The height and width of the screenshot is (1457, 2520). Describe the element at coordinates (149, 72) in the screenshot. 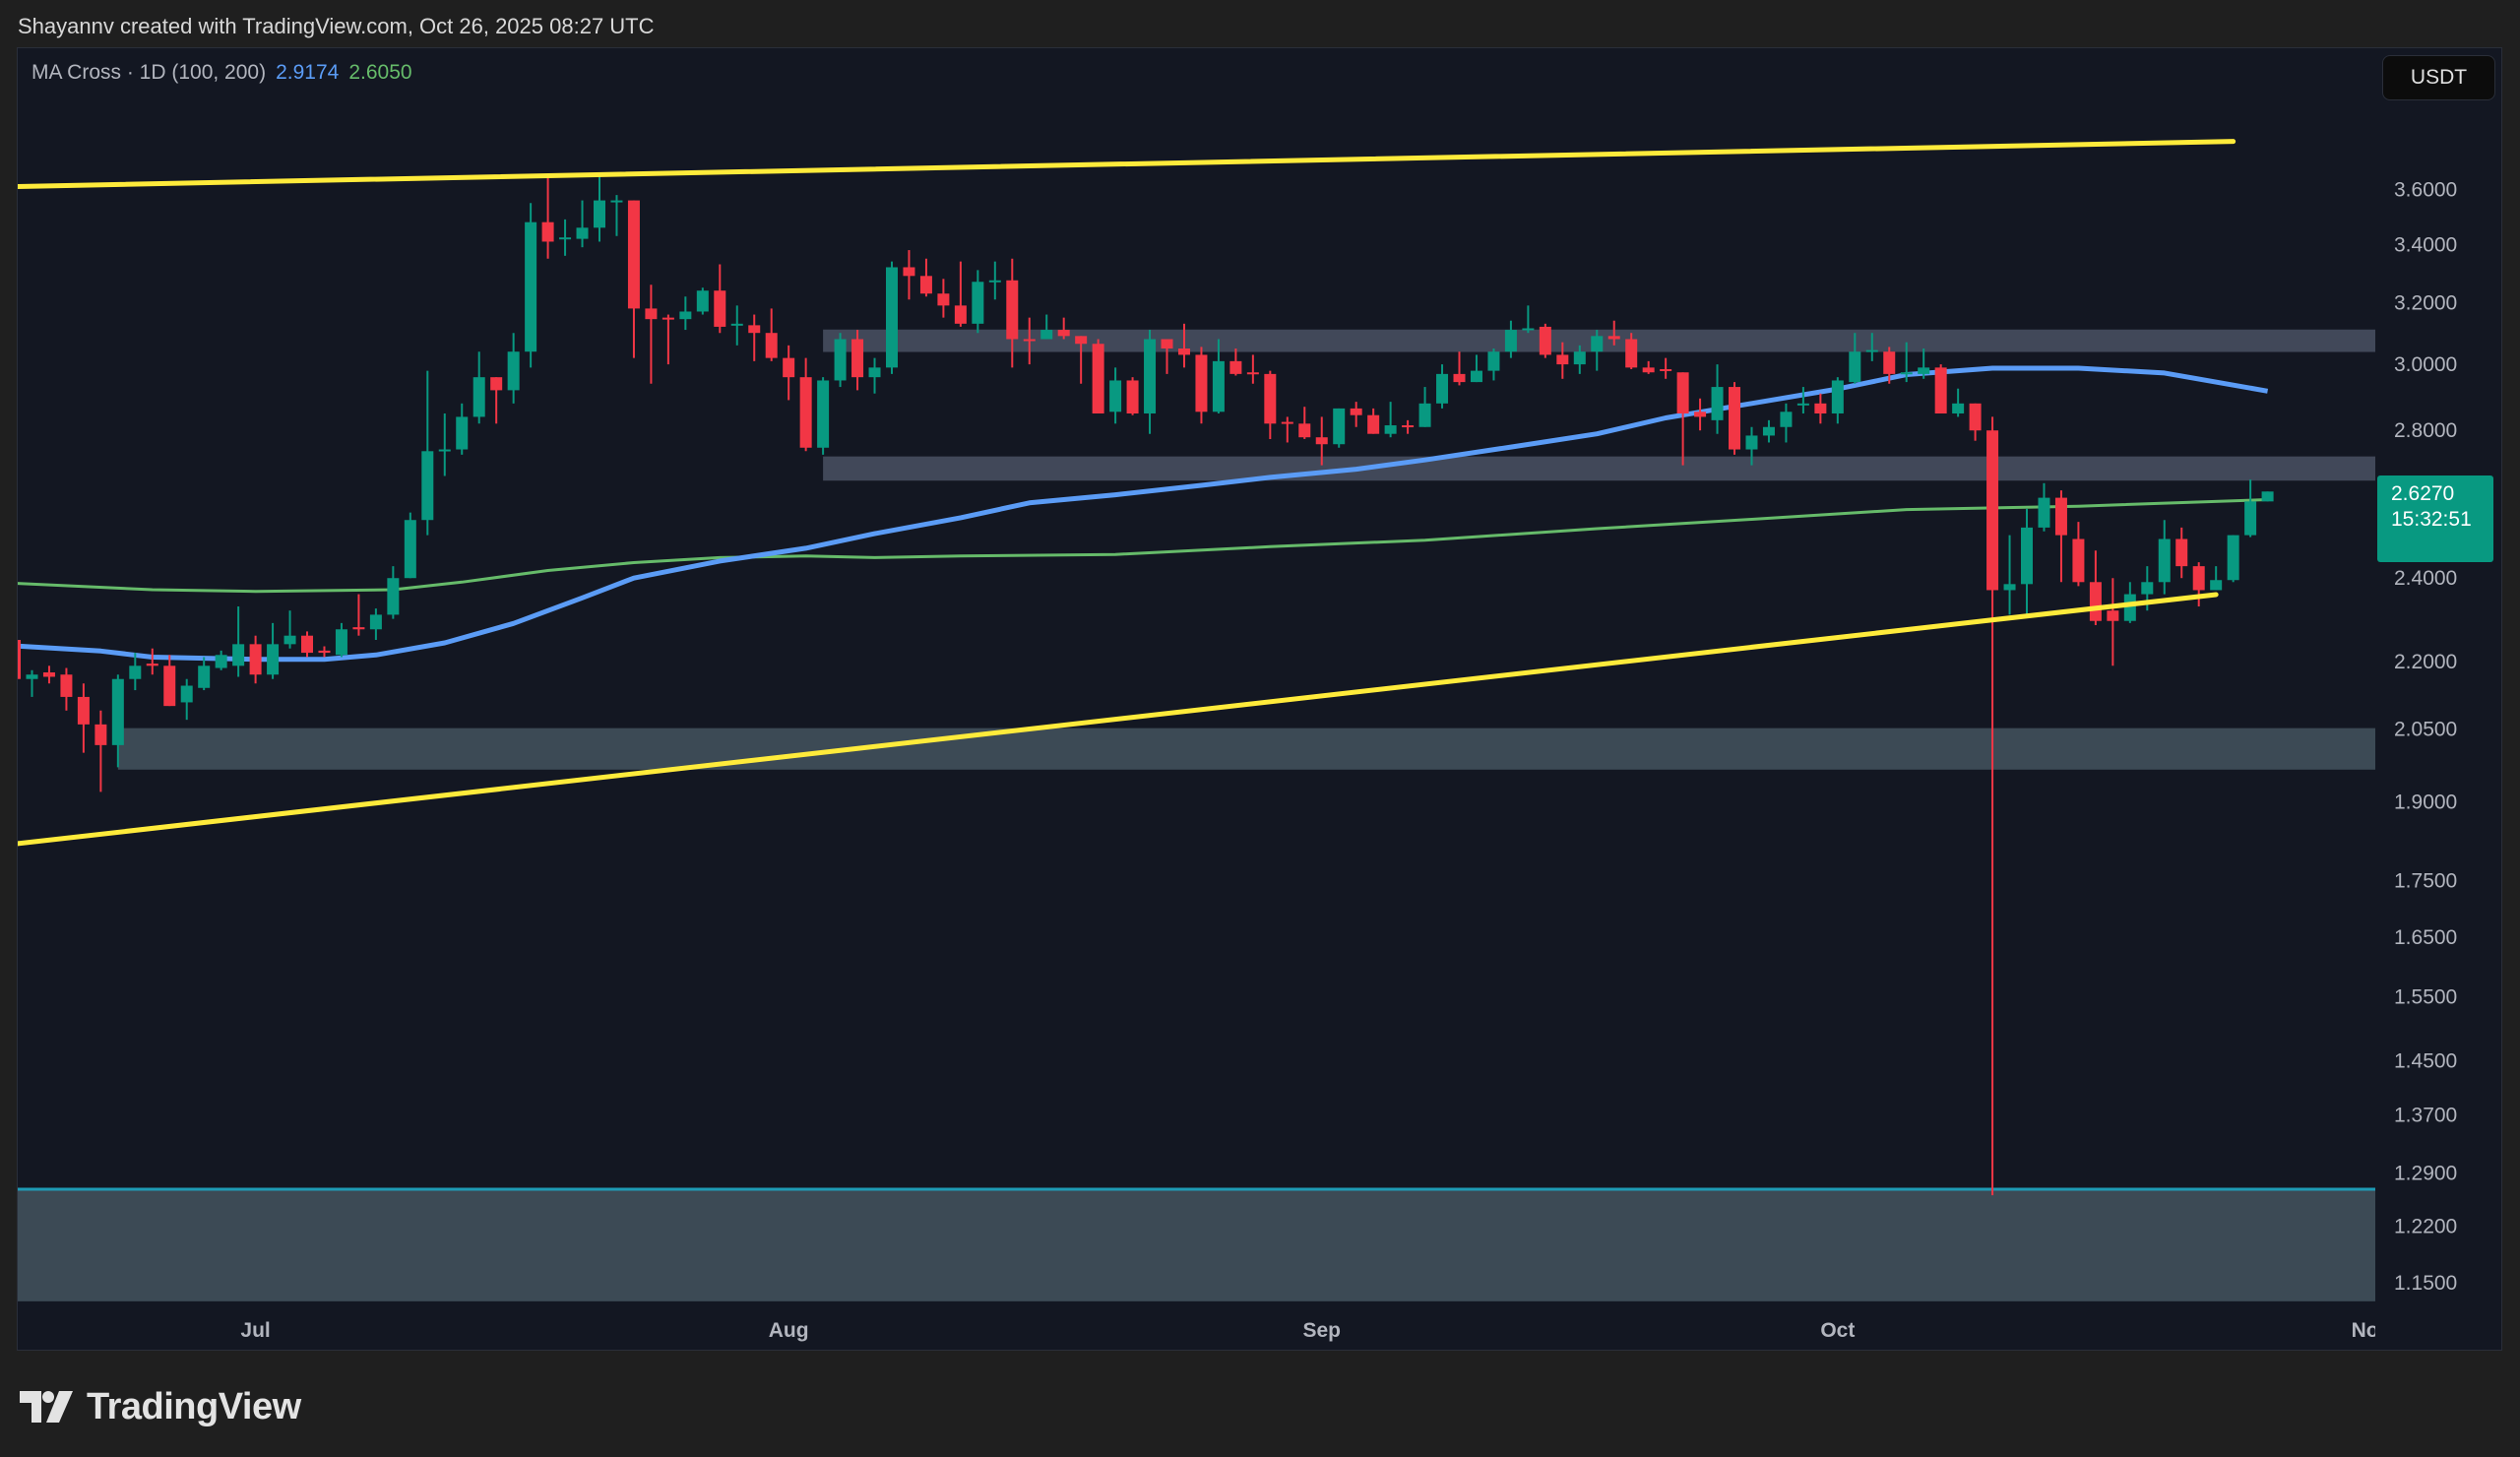

I see `indicator-name: MA Cross · 1D (100, 200)` at that location.